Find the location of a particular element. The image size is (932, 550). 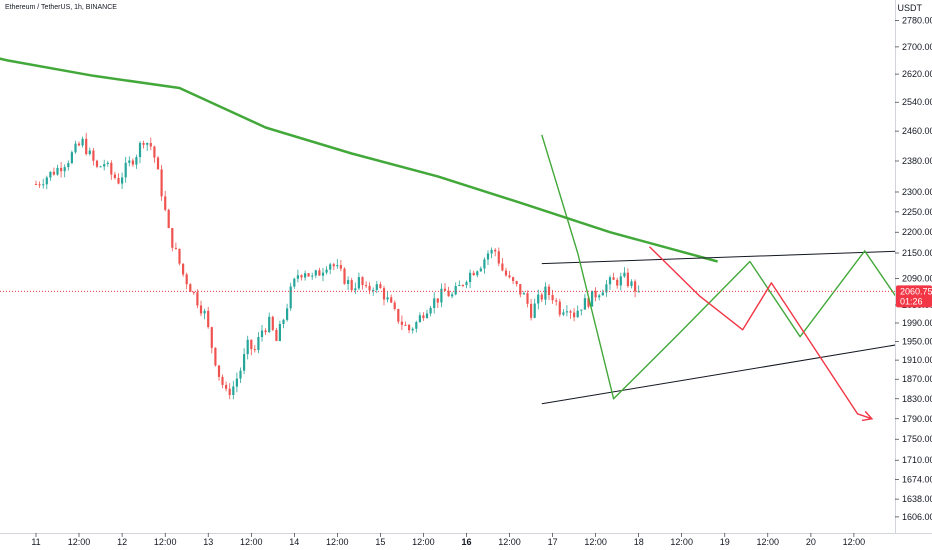

price-tick-label: 1710.00 is located at coordinates (917, 460).